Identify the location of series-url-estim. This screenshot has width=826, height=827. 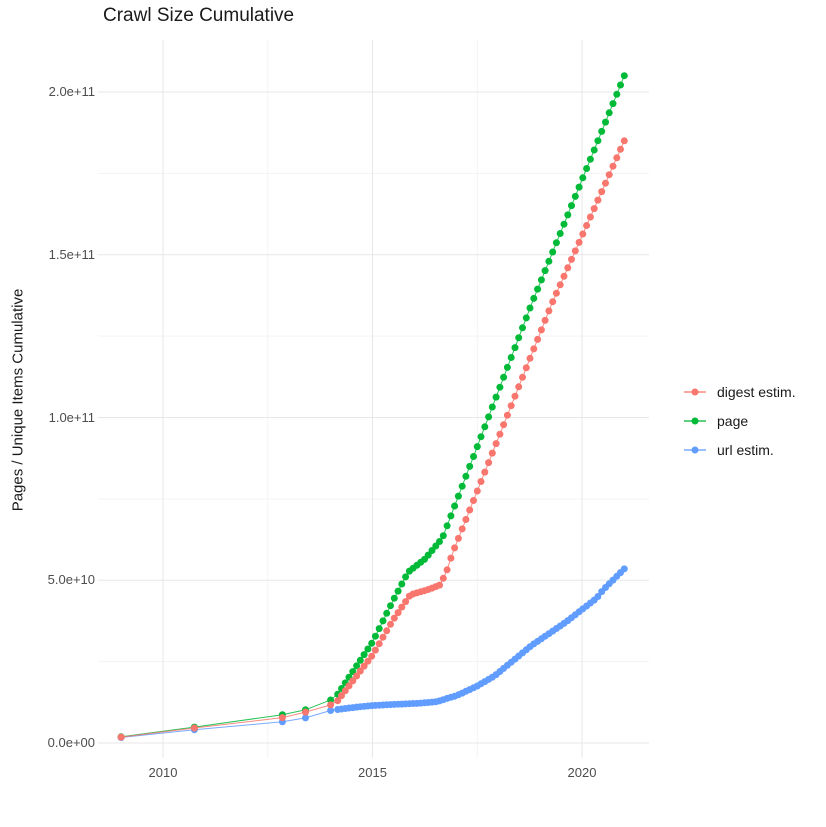
(372, 653).